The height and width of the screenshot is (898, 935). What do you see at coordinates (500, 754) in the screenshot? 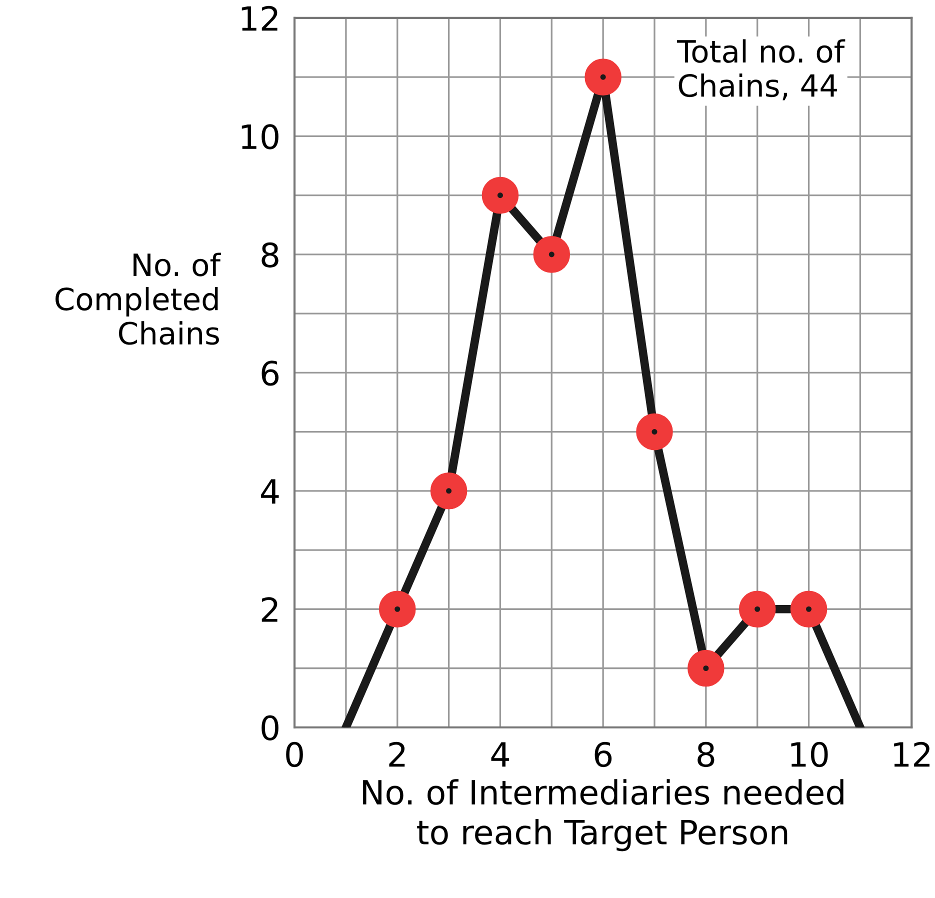
I see `x-tick-label: 4` at bounding box center [500, 754].